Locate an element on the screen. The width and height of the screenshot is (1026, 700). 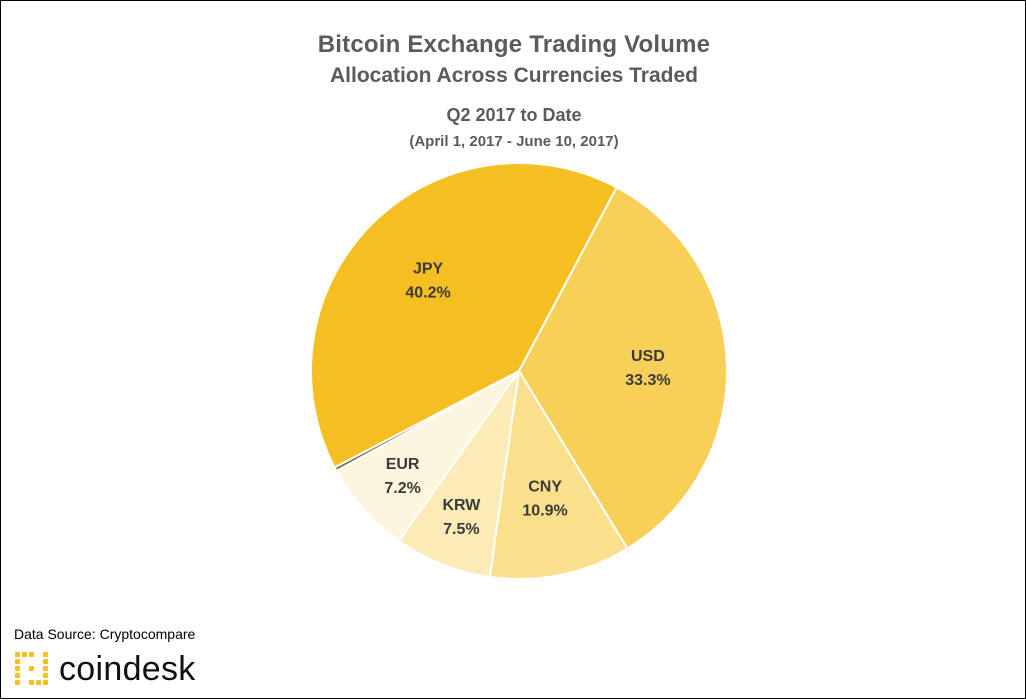
chart-title: Bitcoin Exchange Trading Volume is located at coordinates (514, 44).